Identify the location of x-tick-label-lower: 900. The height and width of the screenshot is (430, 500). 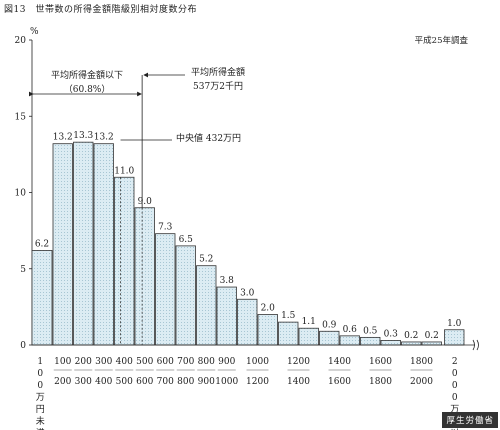
(226, 362).